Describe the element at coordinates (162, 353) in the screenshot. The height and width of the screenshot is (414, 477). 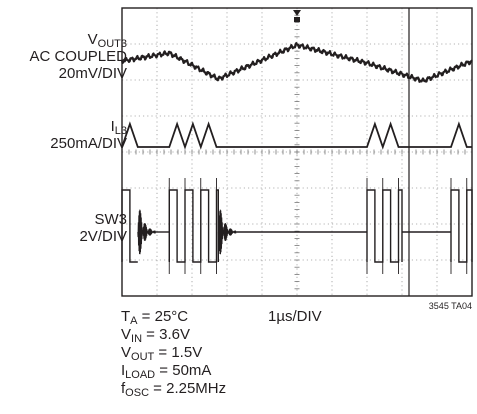
I see `condition-vout: VOUT = 1.5V` at that location.